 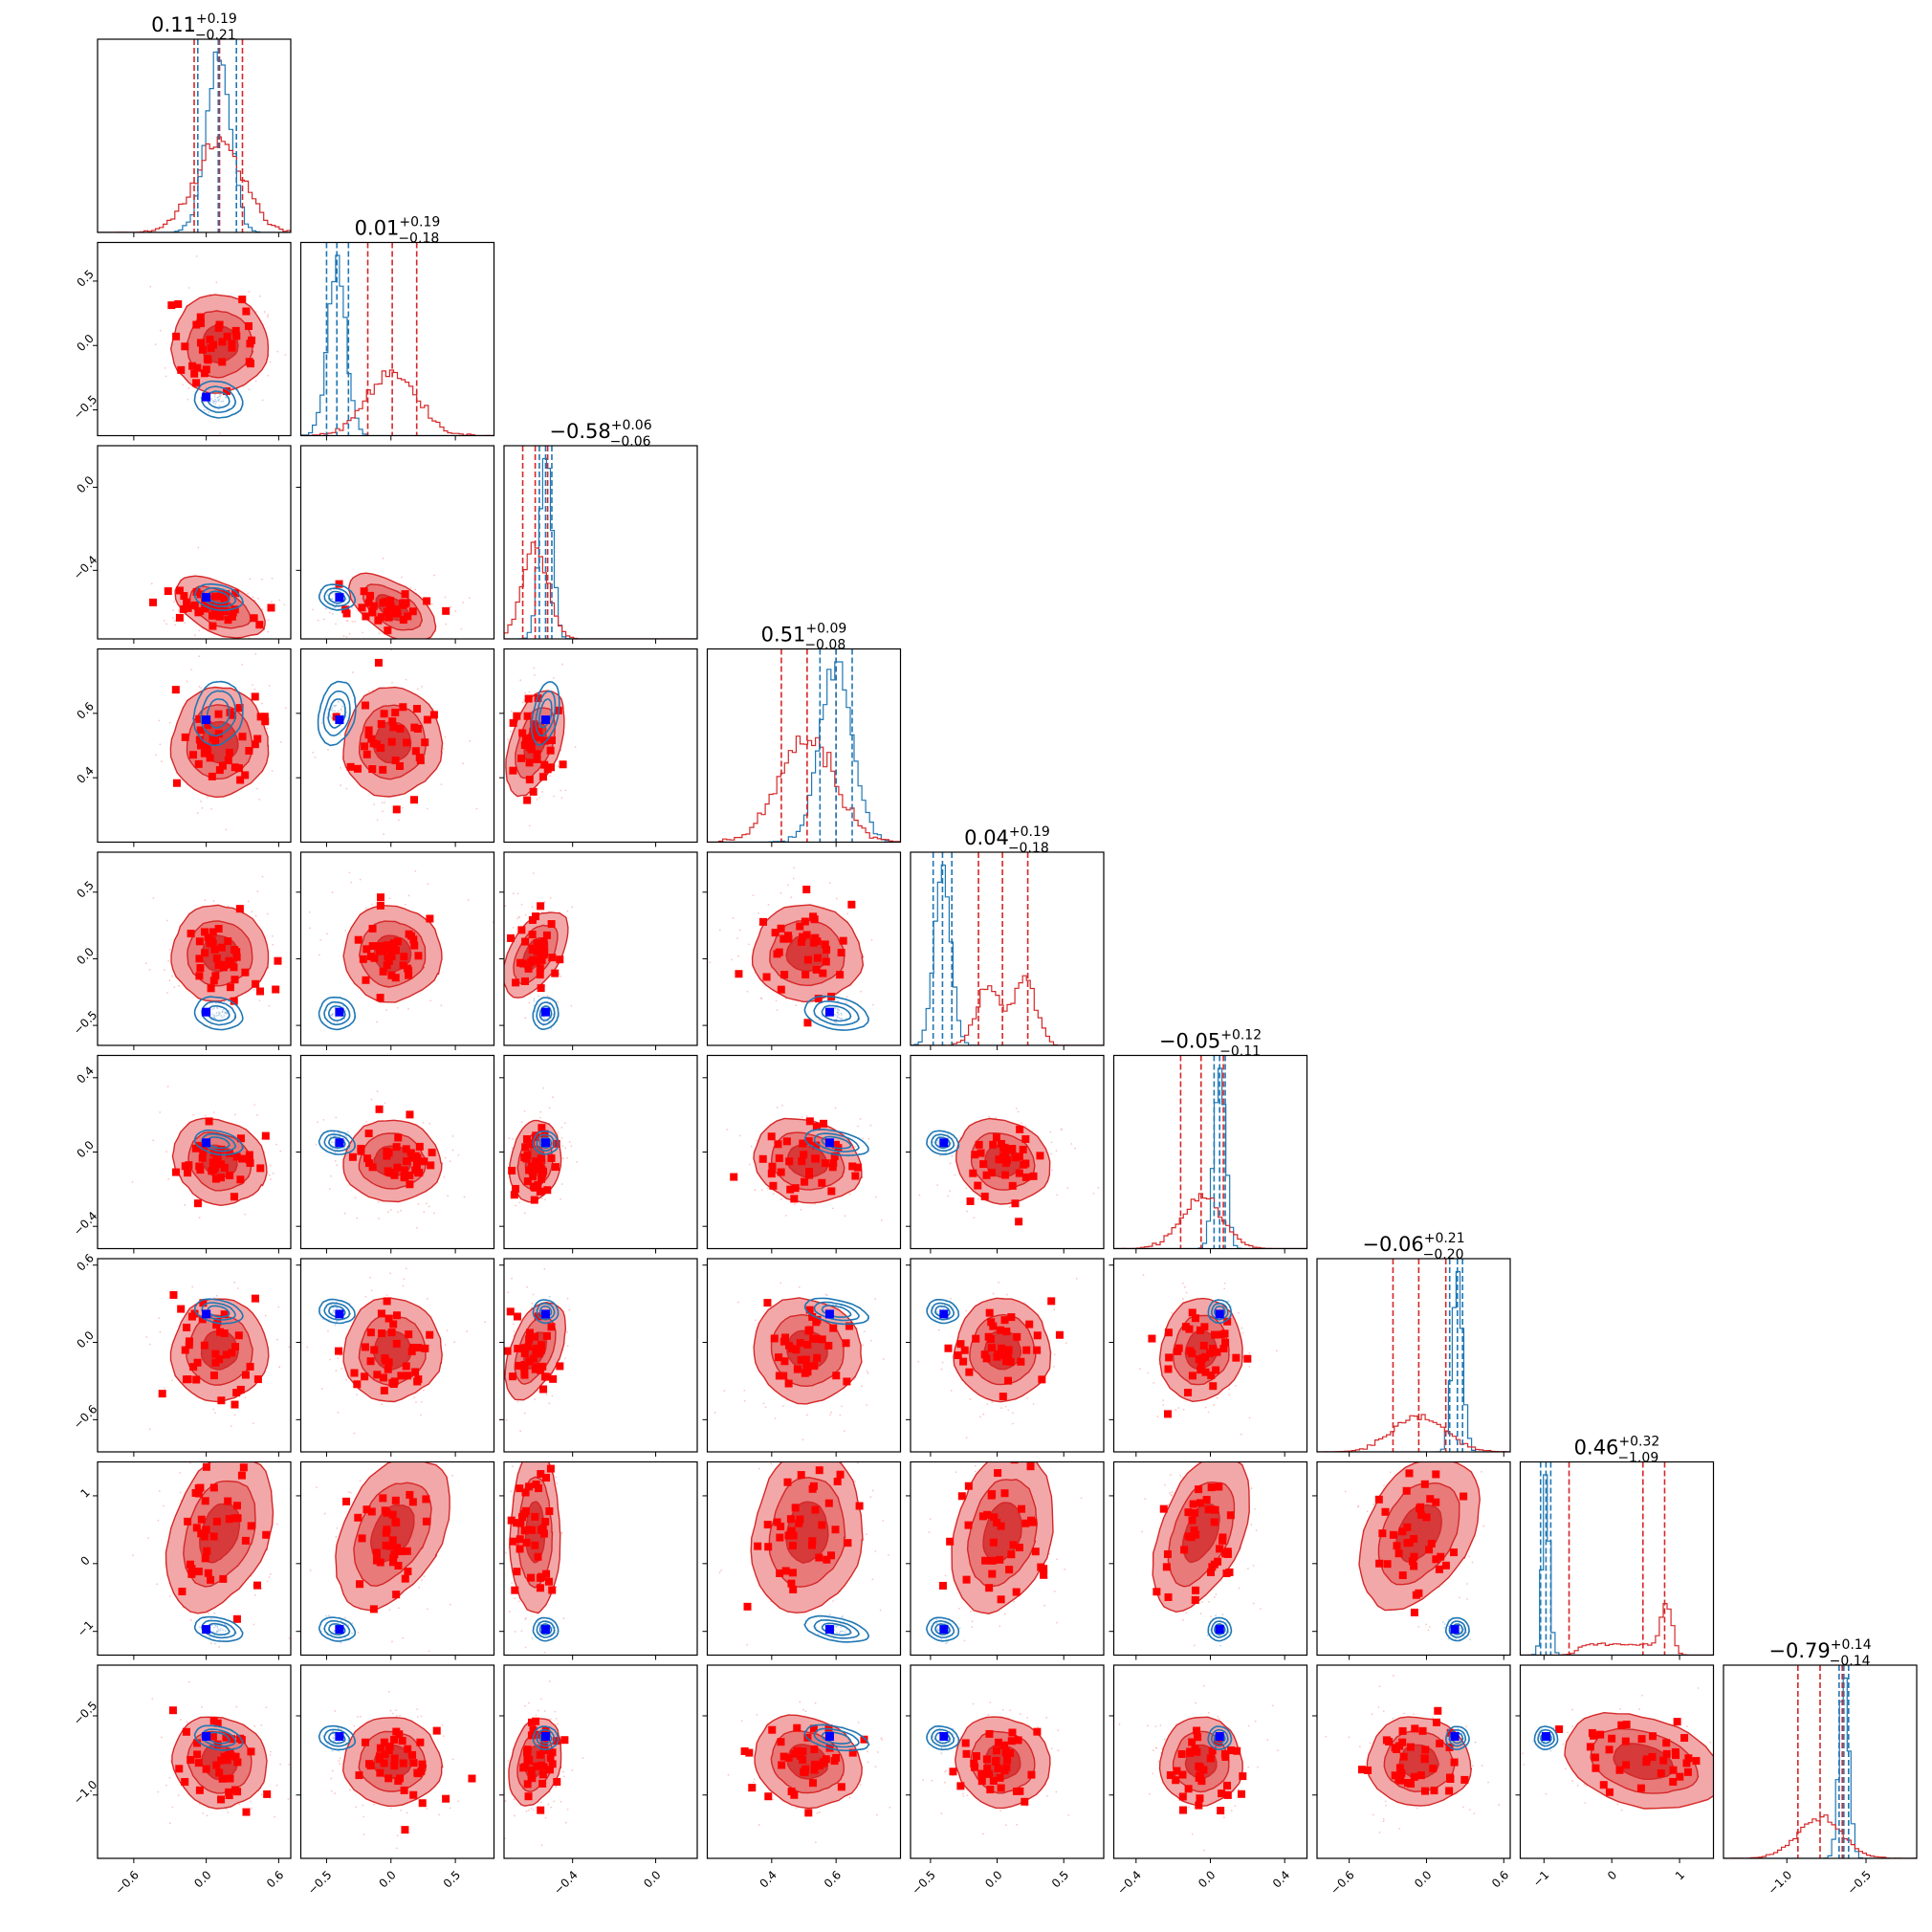 I want to click on y-tick-label: 0.0, so click(x=85, y=1339).